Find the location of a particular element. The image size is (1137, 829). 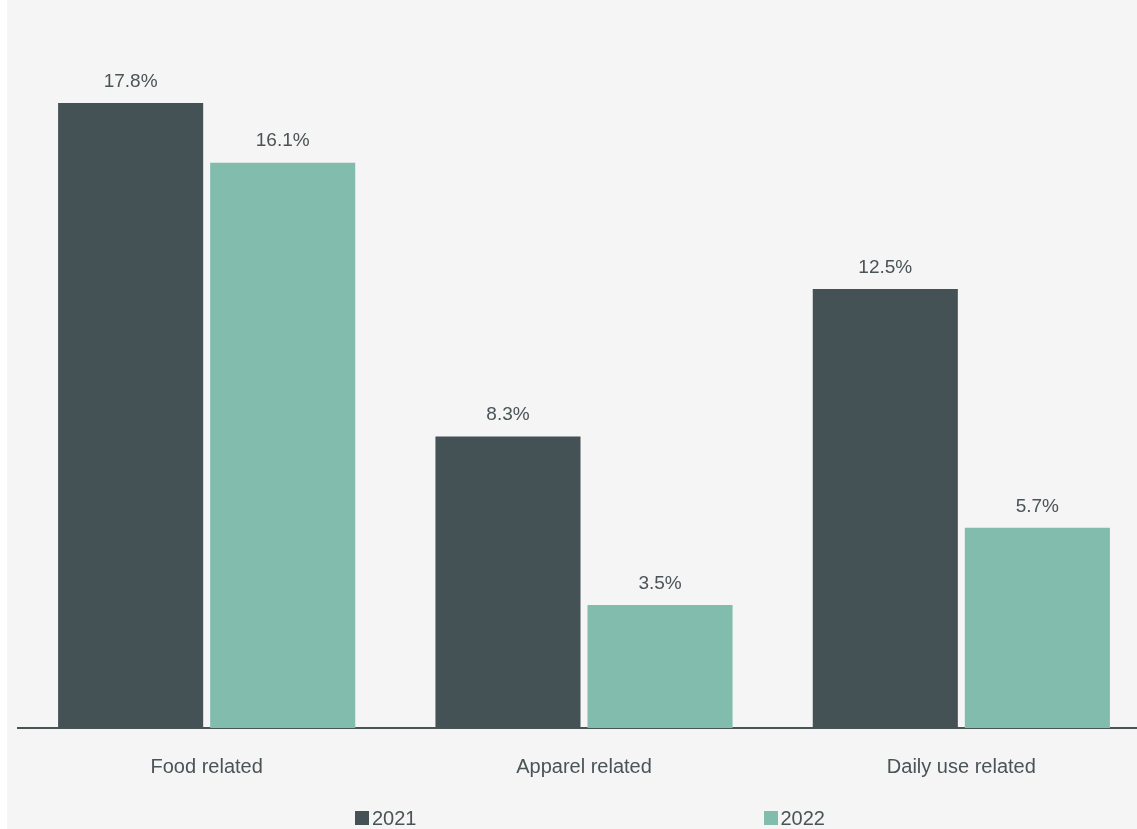

data-label: 8.3% is located at coordinates (508, 414).